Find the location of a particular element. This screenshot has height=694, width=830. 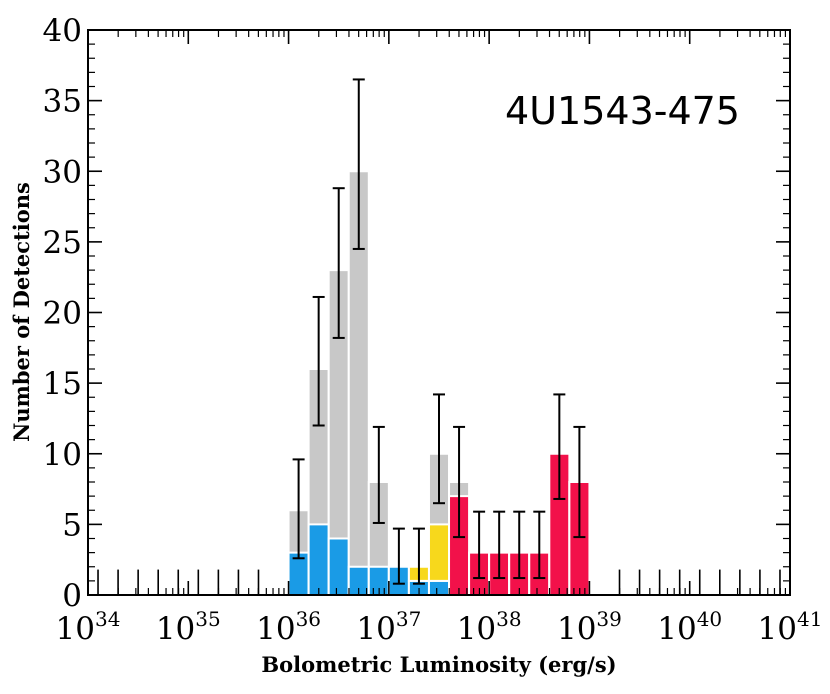

x-tick-label: 1040 is located at coordinates (689, 627).